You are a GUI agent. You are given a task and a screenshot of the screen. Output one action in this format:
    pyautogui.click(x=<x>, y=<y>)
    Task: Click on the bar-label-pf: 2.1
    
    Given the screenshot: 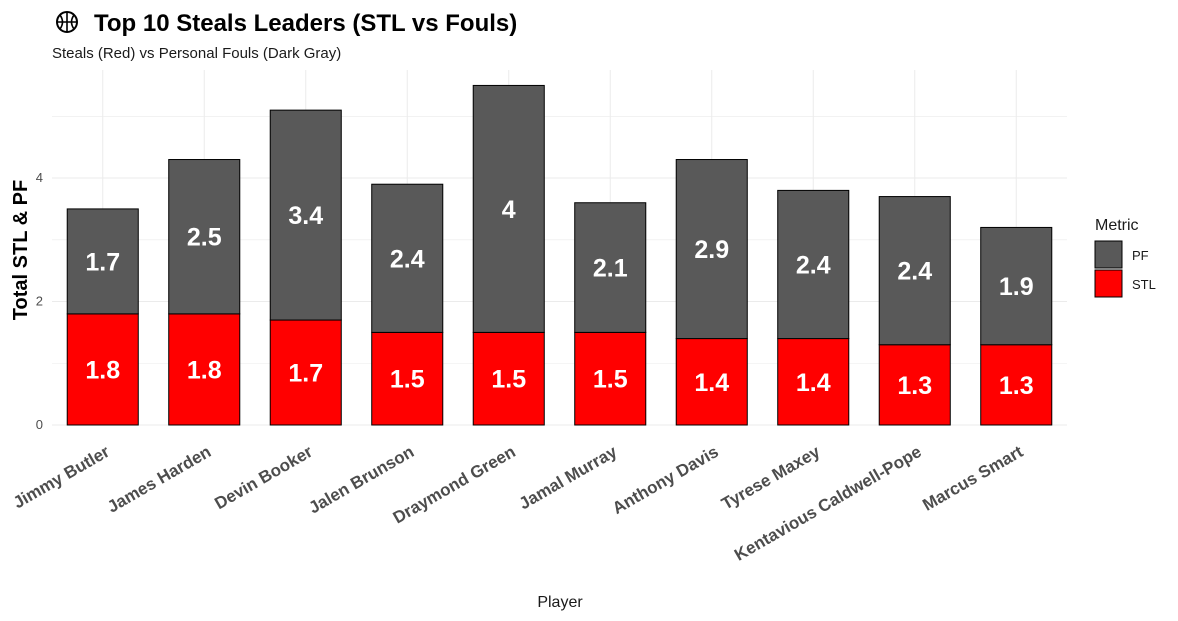 What is the action you would take?
    pyautogui.click(x=610, y=269)
    